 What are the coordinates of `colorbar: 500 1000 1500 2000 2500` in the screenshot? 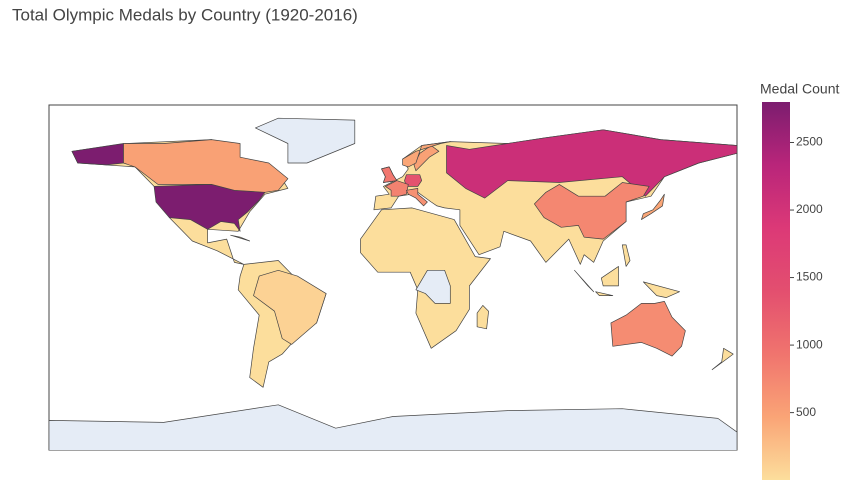 It's located at (792, 291).